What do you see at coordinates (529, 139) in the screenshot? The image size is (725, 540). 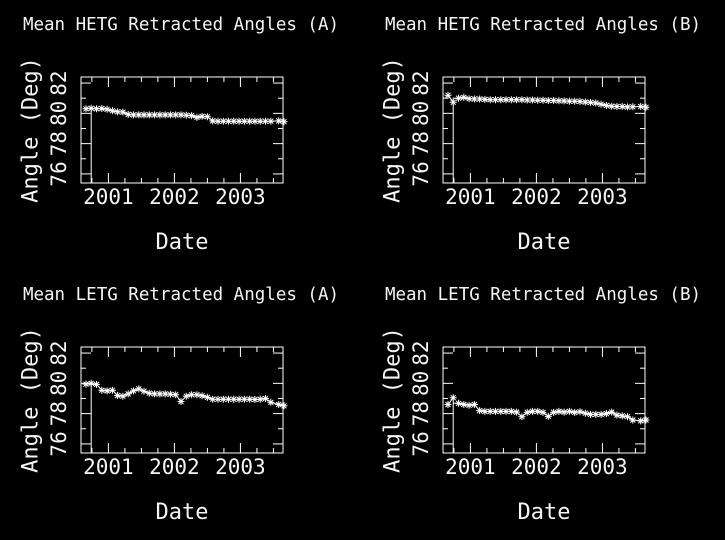 I see `plot-canvas-hetg-b: 2001 2002 2003 76 78 80 82` at bounding box center [529, 139].